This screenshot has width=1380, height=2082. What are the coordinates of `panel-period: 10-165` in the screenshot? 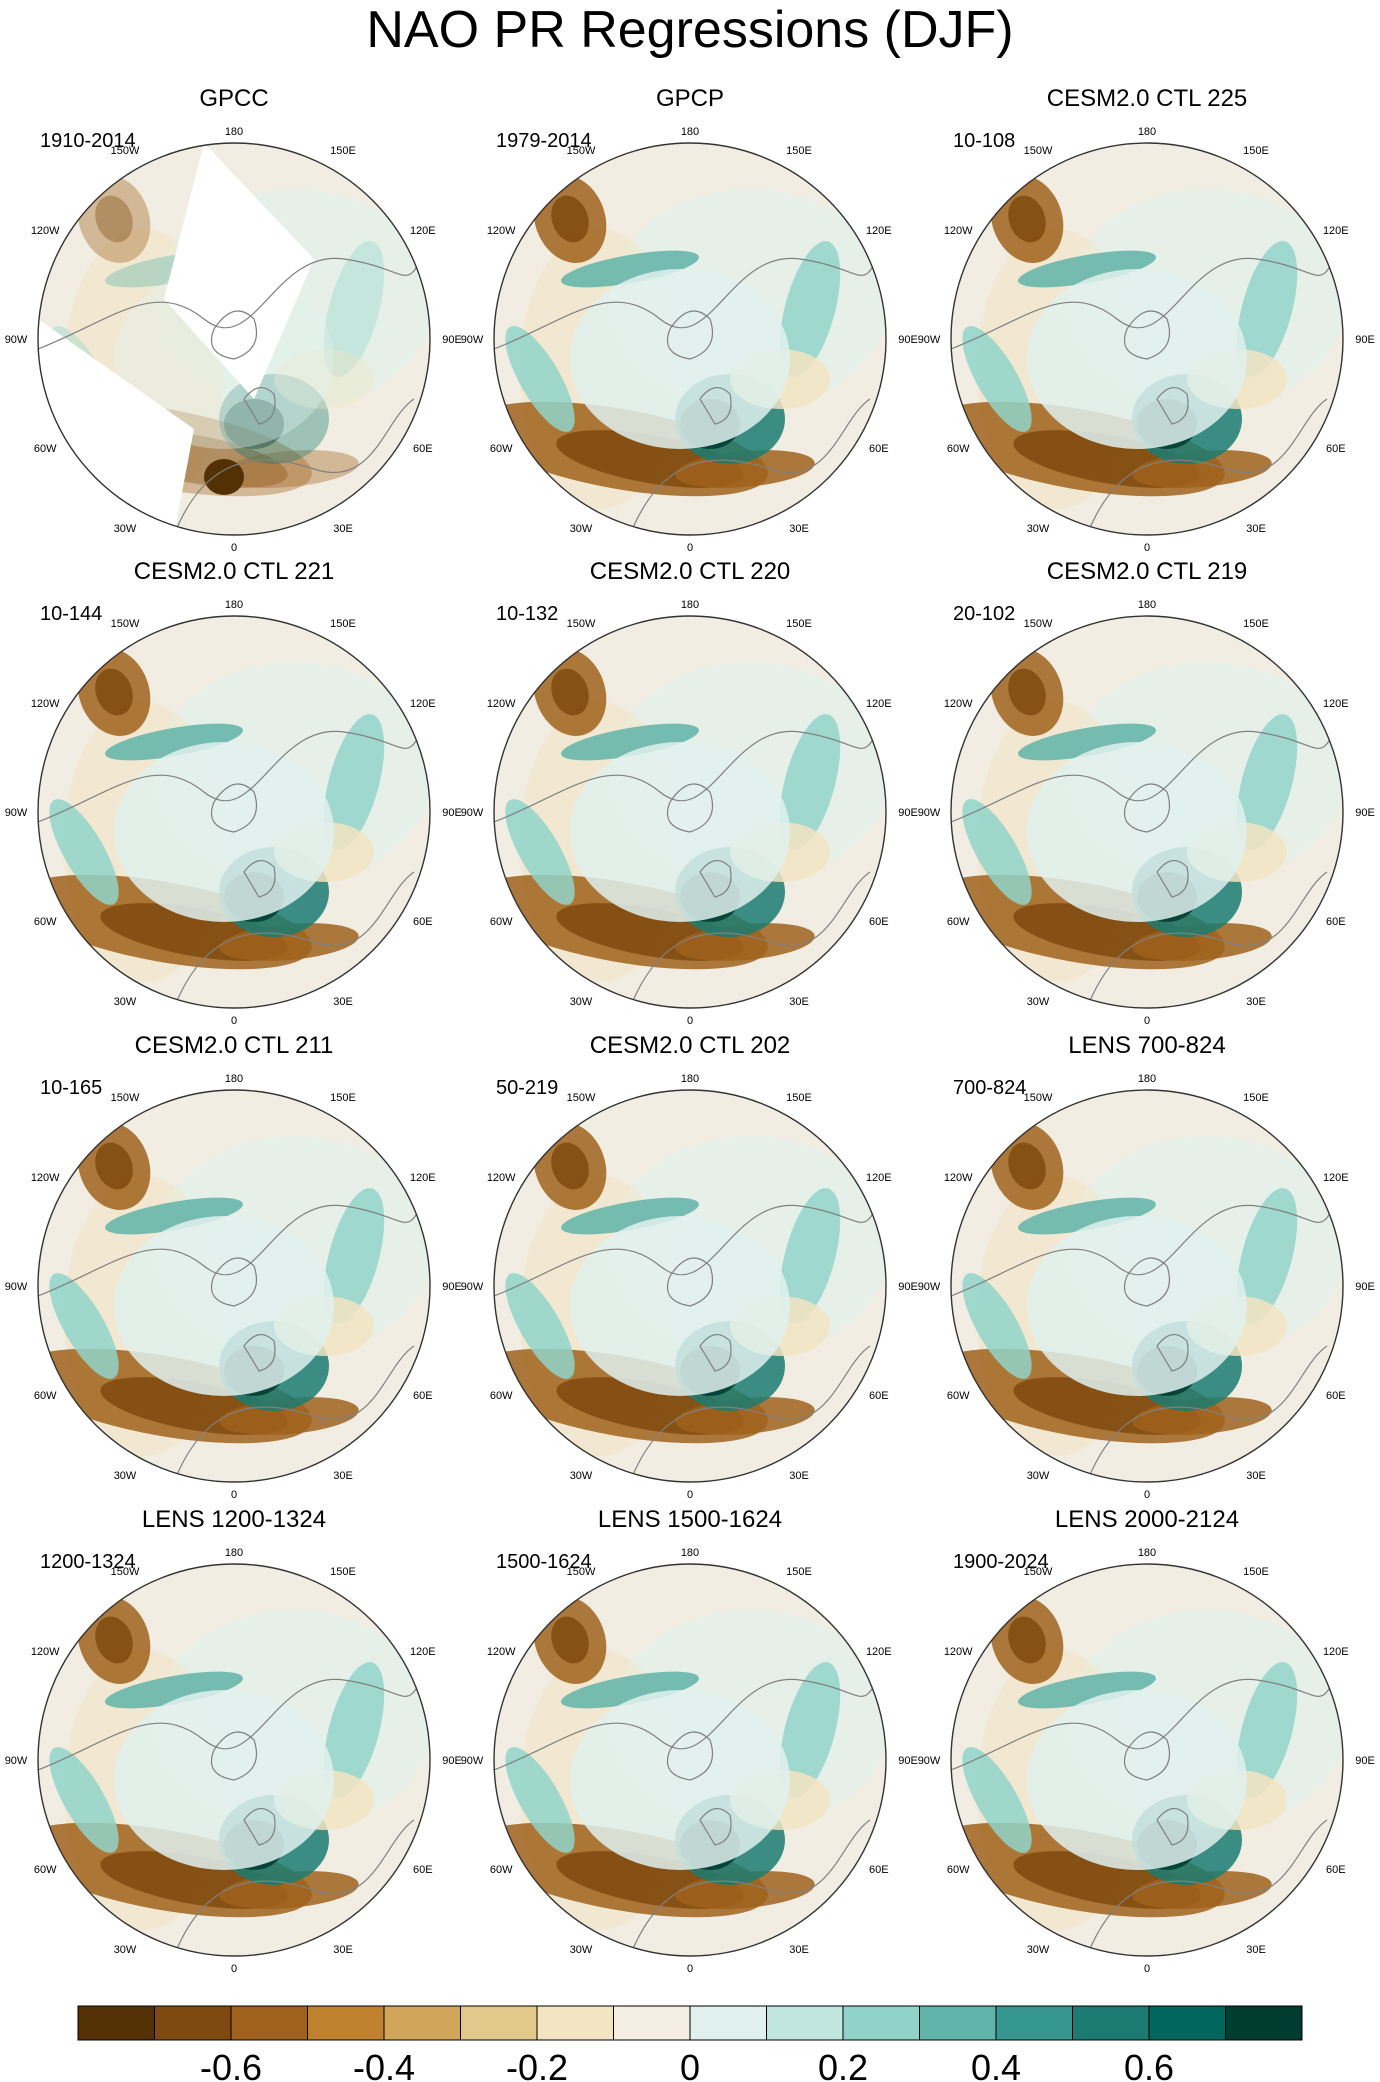 It's located at (71, 1088).